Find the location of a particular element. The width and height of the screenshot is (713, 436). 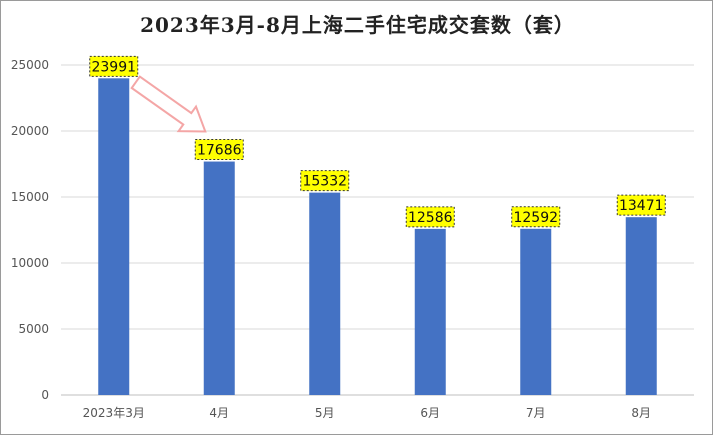

x-tick-label: 5月 is located at coordinates (325, 413).